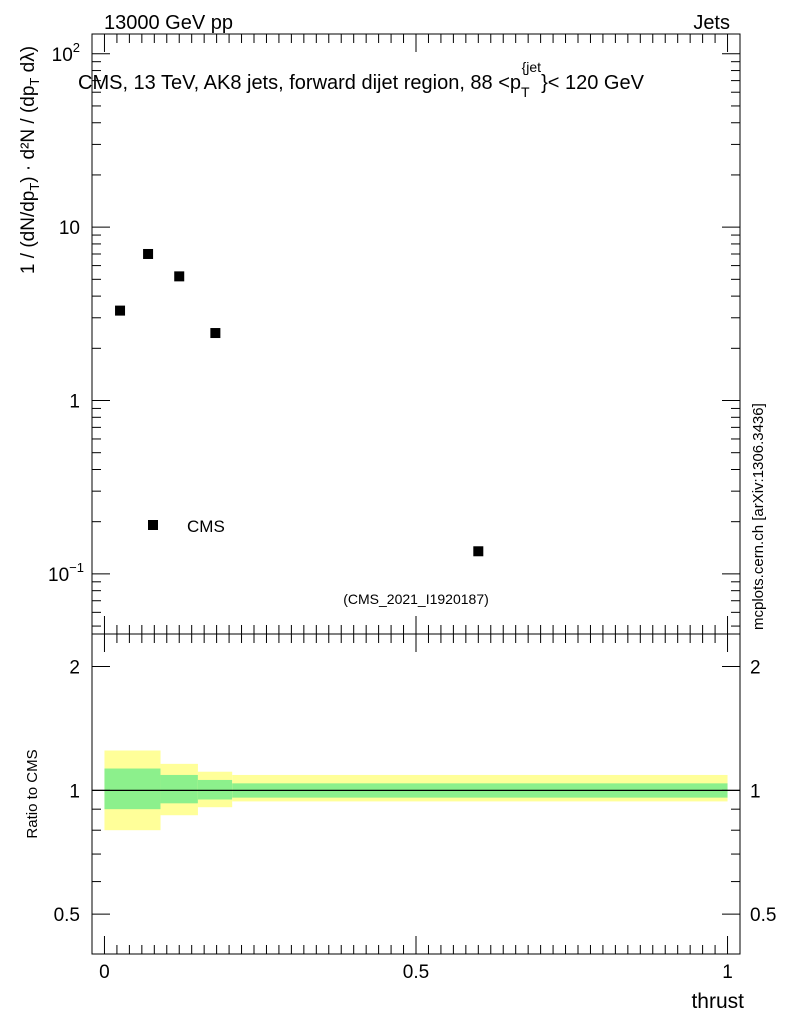 This screenshot has height=1024, width=786. I want to click on ratio-ylabel: Ratio to CMS, so click(32, 793).